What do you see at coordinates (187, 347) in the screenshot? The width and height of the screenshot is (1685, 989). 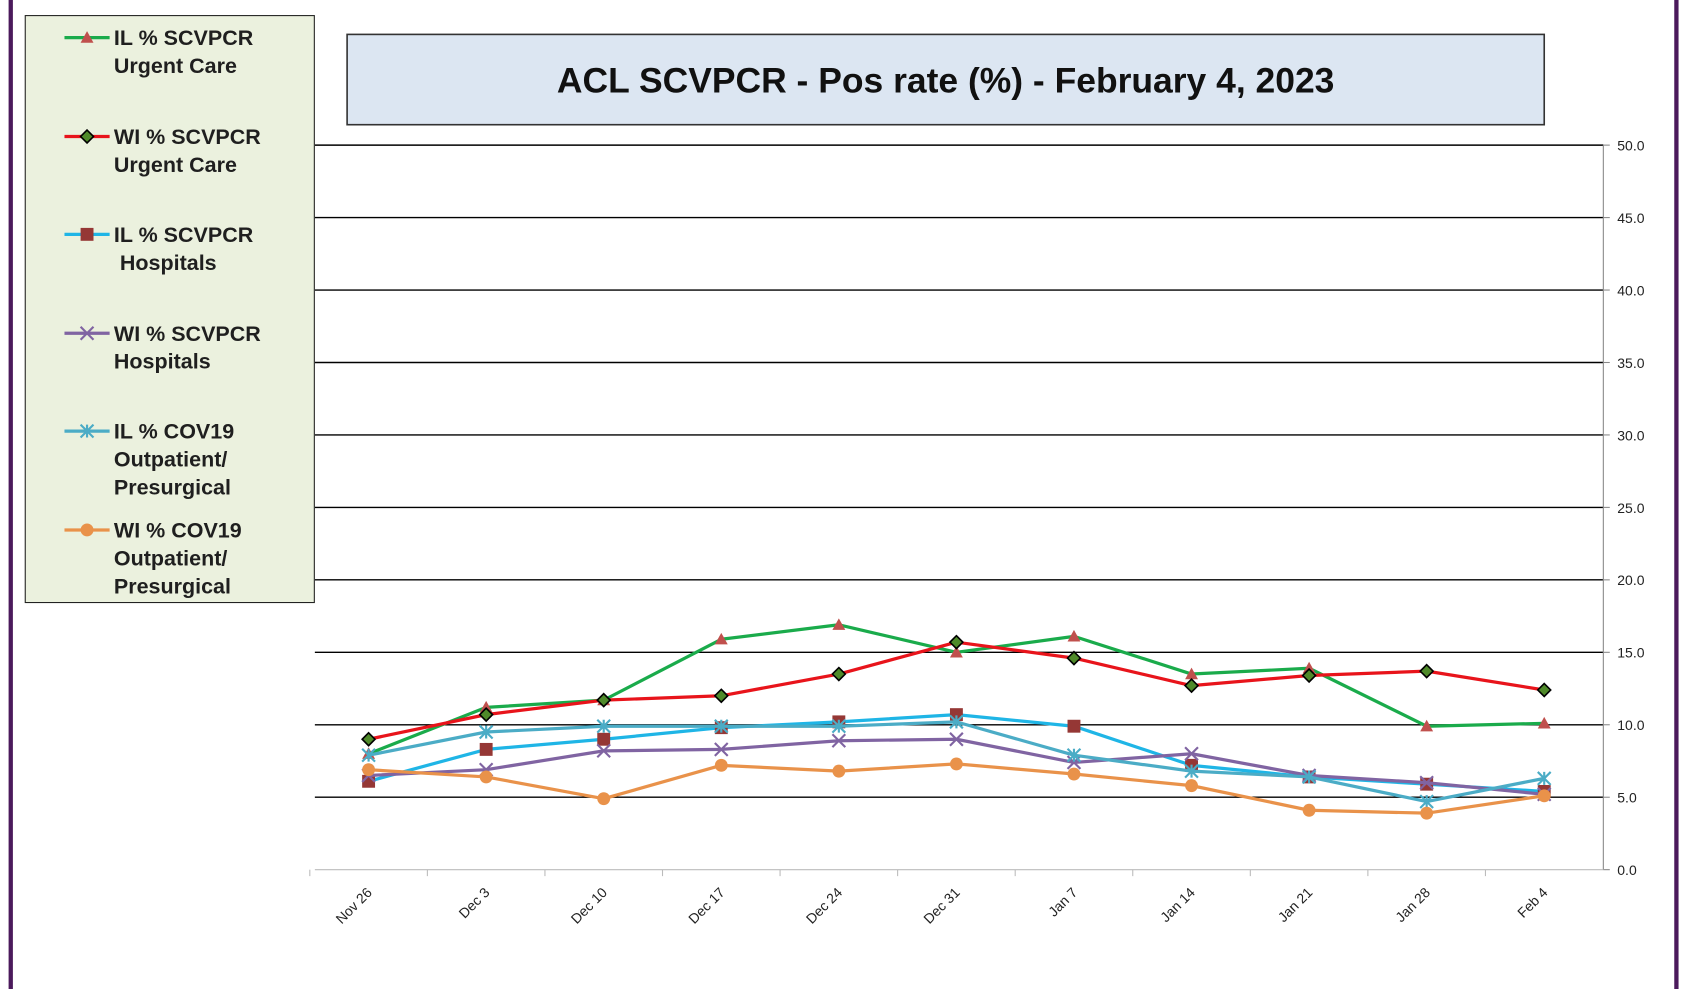 I see `legend-label: WI % SCVPCR Hospitals` at bounding box center [187, 347].